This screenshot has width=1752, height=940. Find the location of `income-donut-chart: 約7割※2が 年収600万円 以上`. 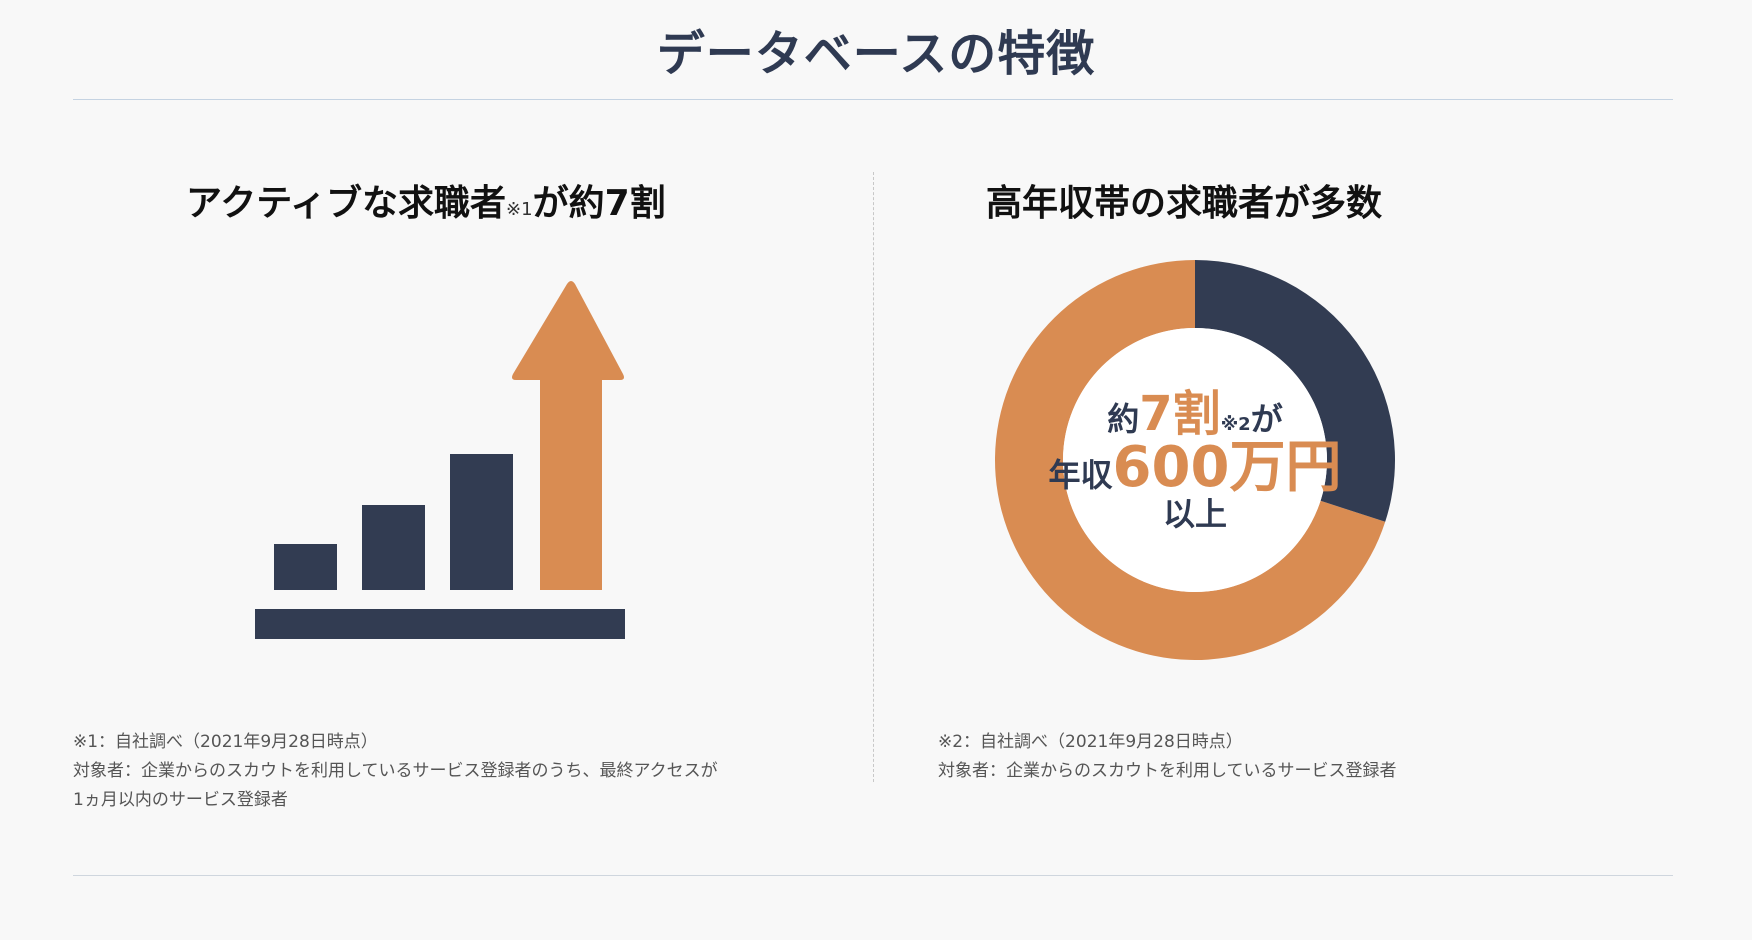

income-donut-chart: 約7割※2が 年収600万円 以上 is located at coordinates (1195, 460).